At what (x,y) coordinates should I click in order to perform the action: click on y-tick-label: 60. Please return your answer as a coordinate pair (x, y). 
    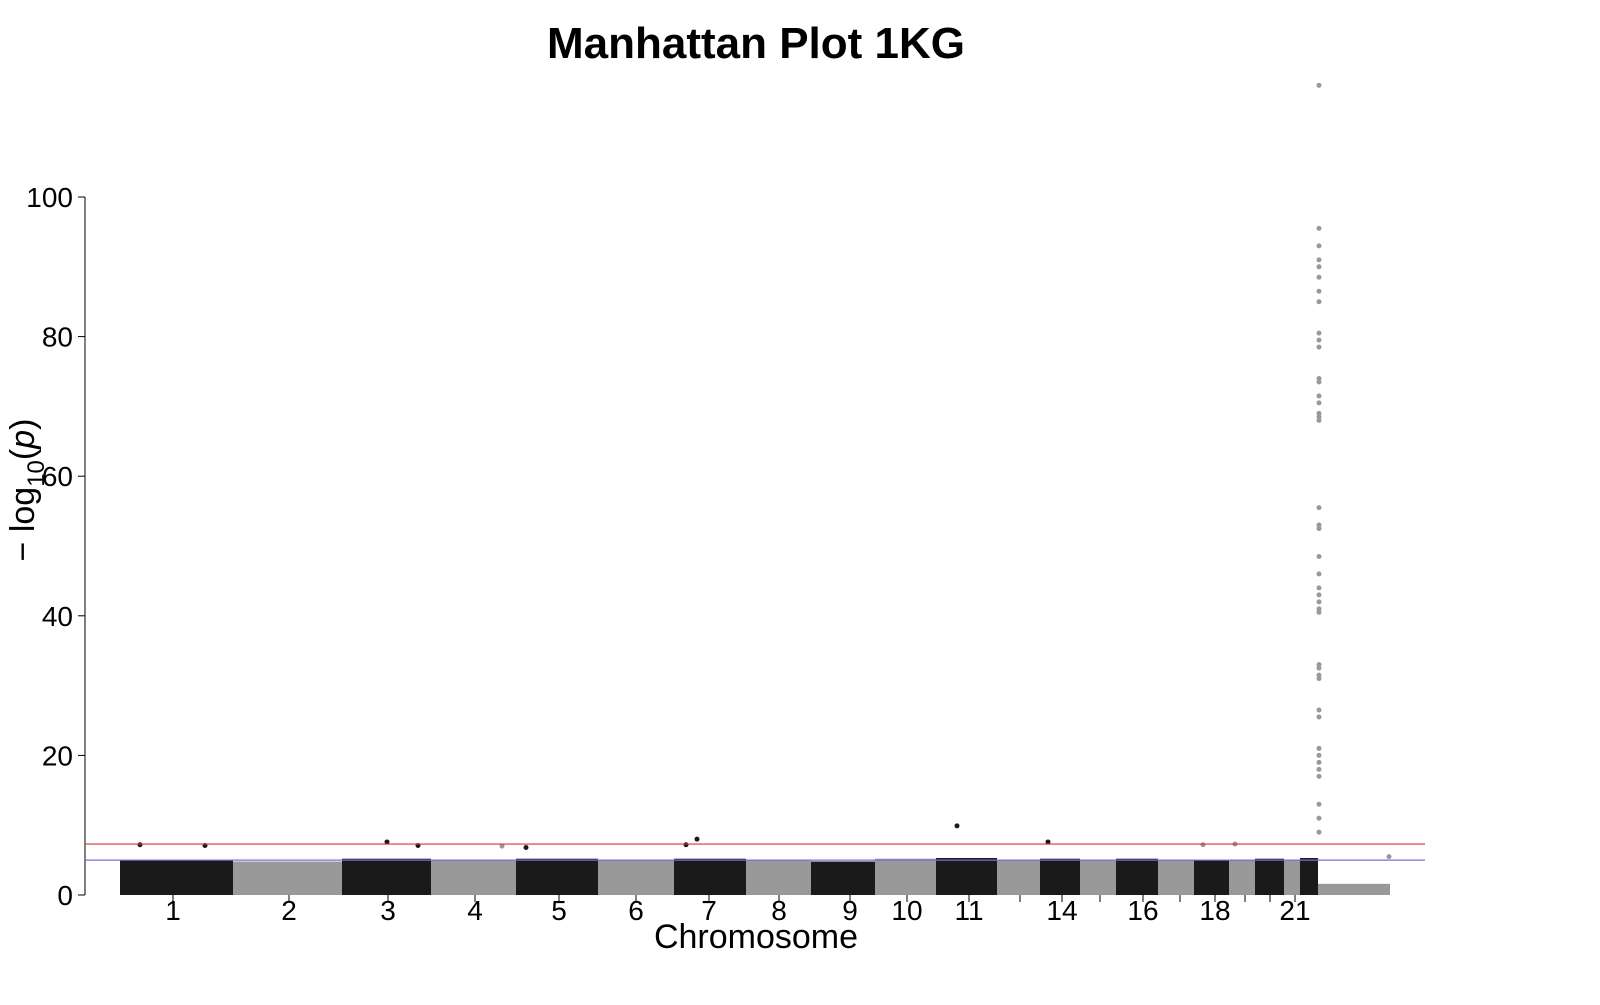
    Looking at the image, I should click on (57, 476).